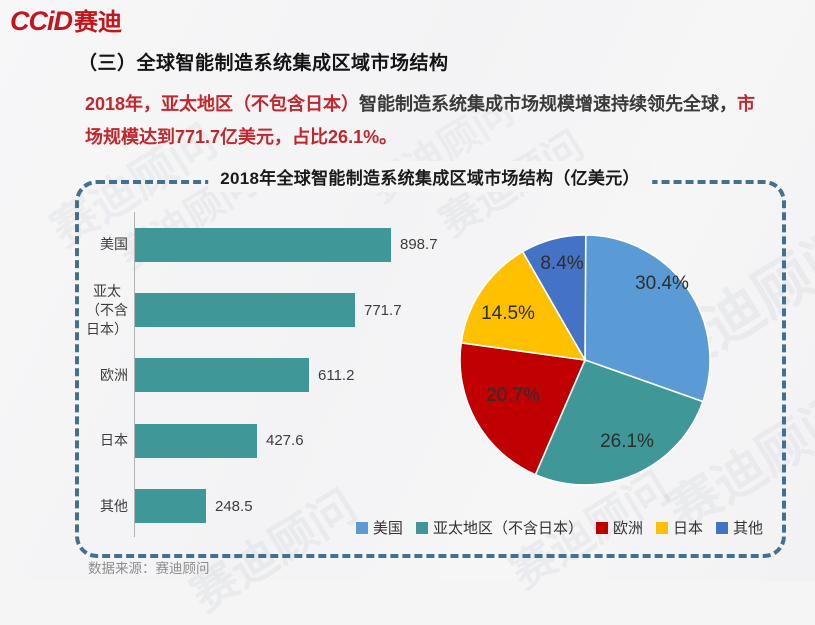  Describe the element at coordinates (383, 310) in the screenshot. I see `bar-value-label: 771.7` at that location.